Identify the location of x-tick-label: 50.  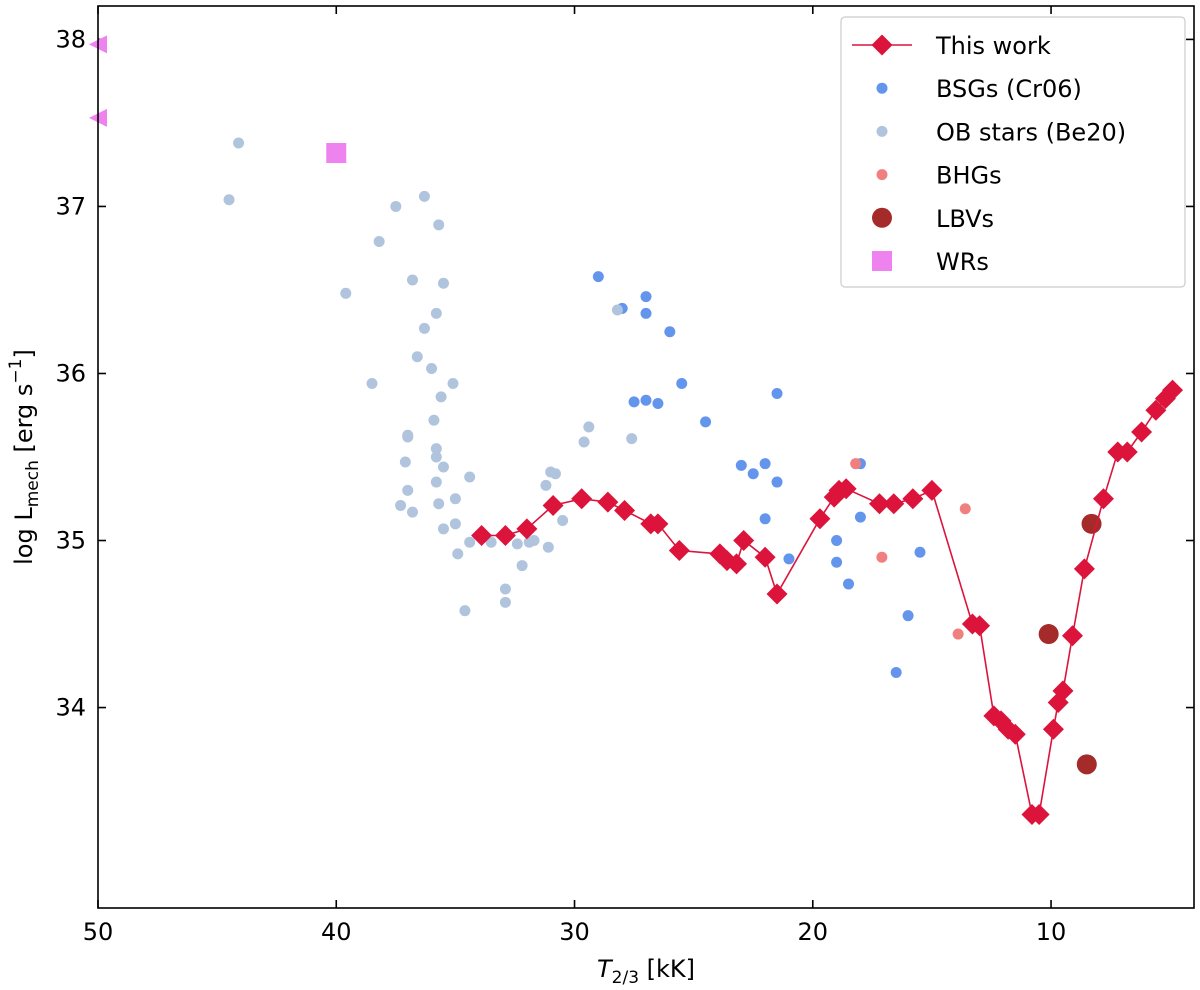
(98, 932).